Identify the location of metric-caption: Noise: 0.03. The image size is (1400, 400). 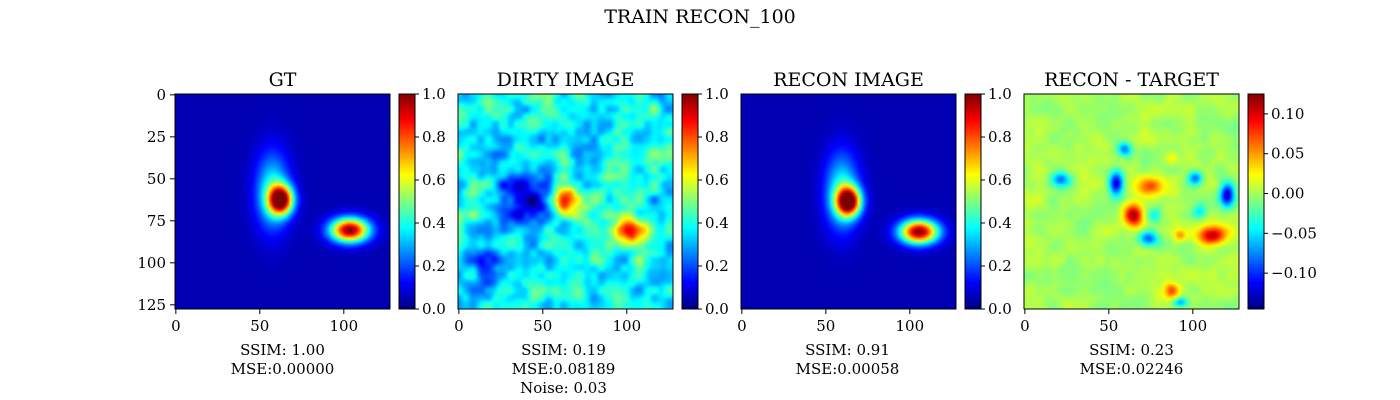
(563, 388).